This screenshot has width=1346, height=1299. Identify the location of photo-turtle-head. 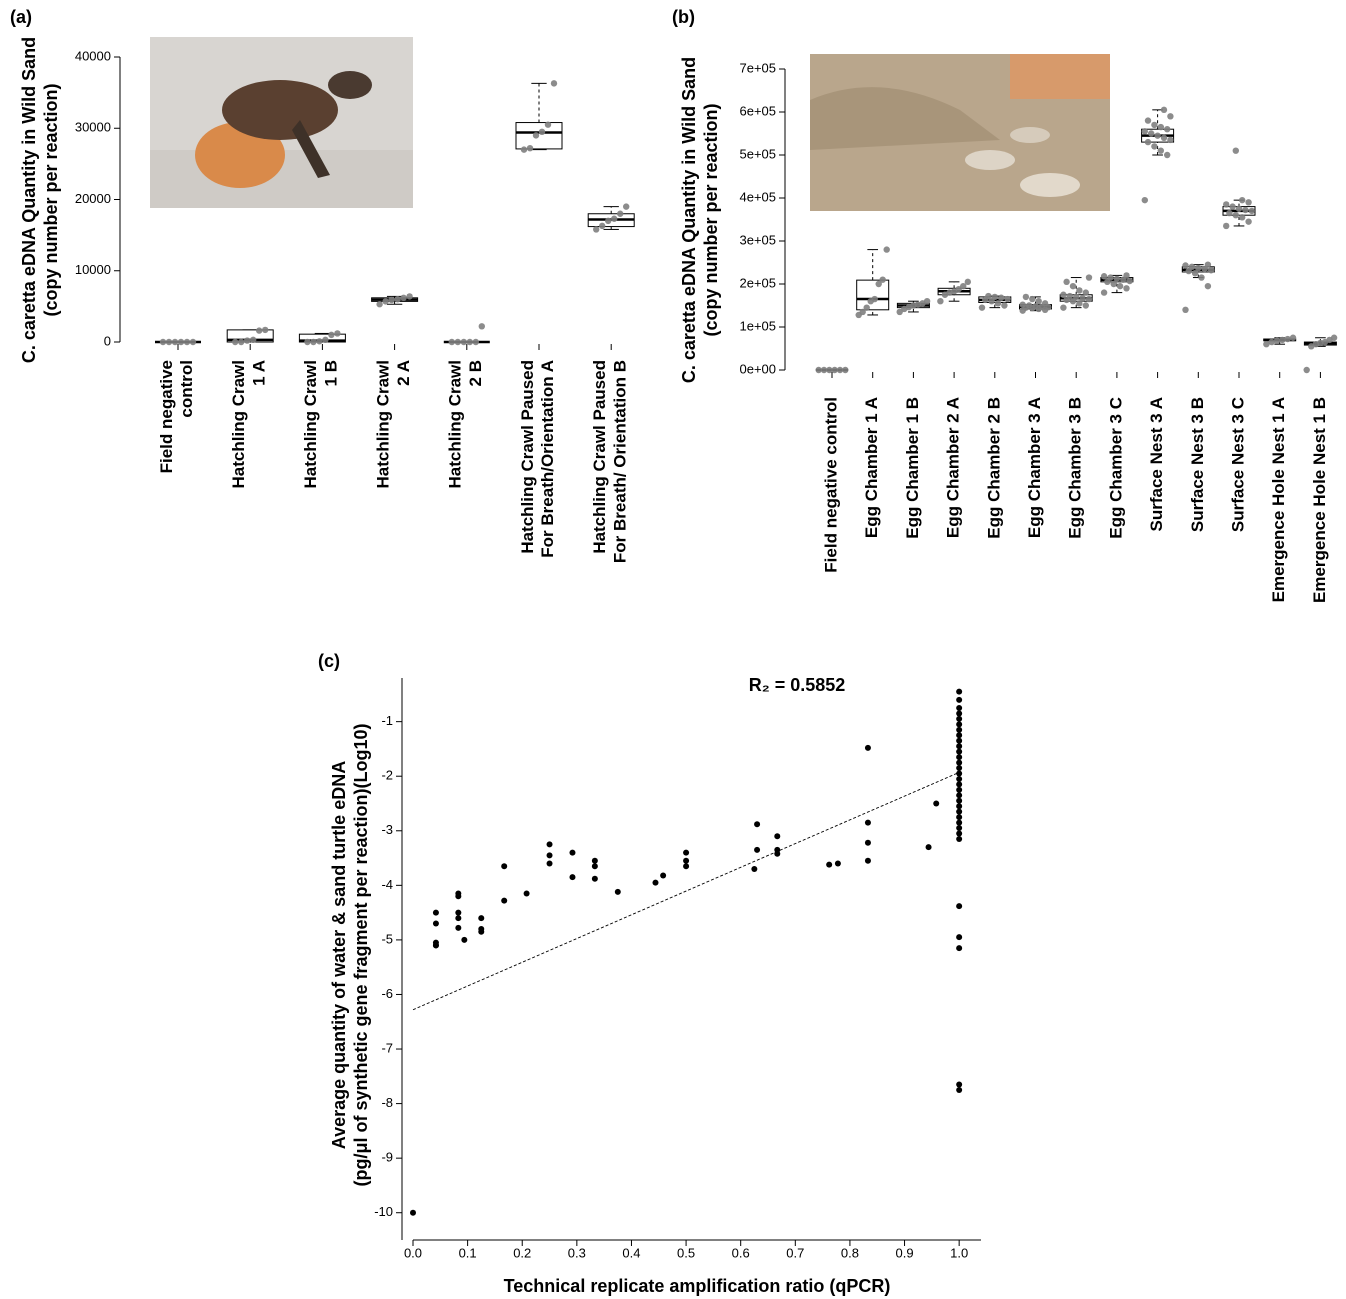
(350, 85).